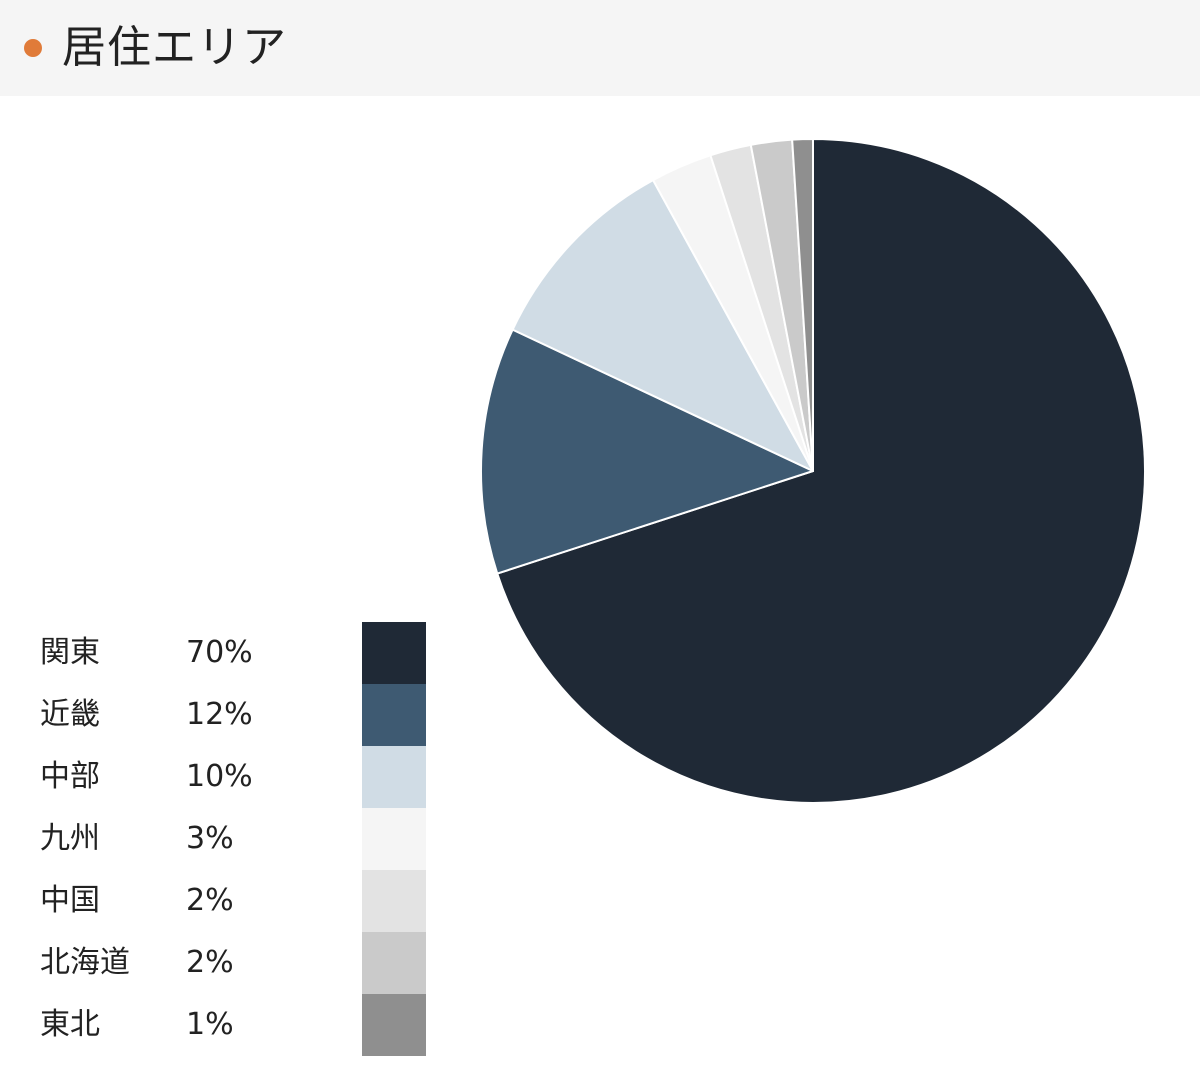 The width and height of the screenshot is (1200, 1090). What do you see at coordinates (33, 48) in the screenshot?
I see `bullet-dot-icon` at bounding box center [33, 48].